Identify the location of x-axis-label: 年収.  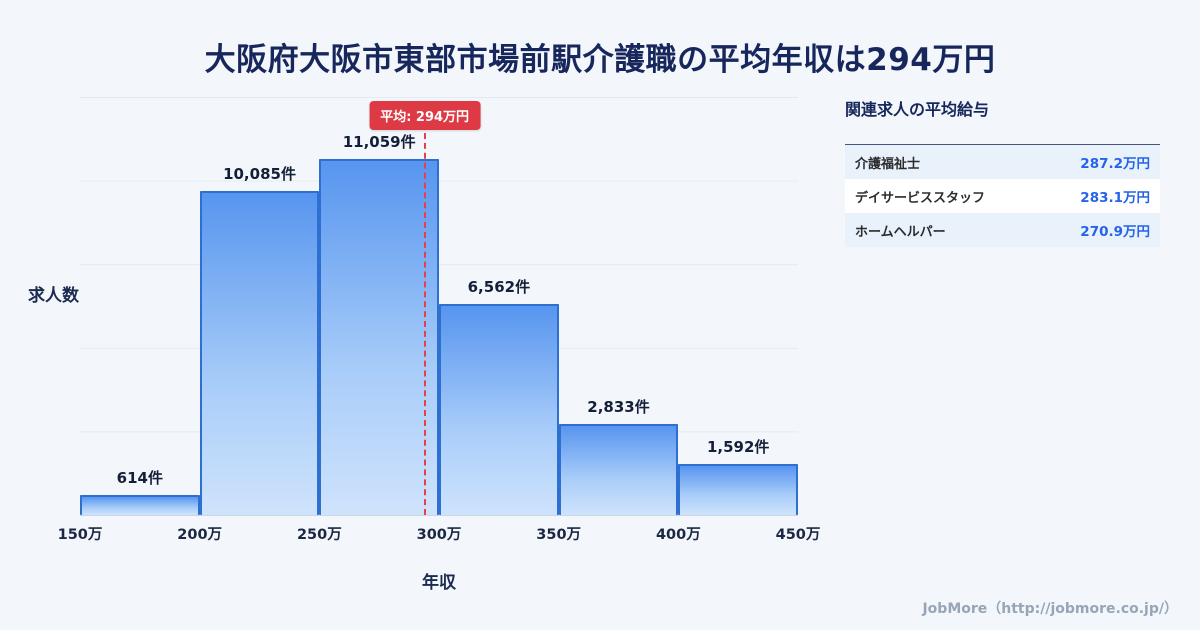
(439, 583).